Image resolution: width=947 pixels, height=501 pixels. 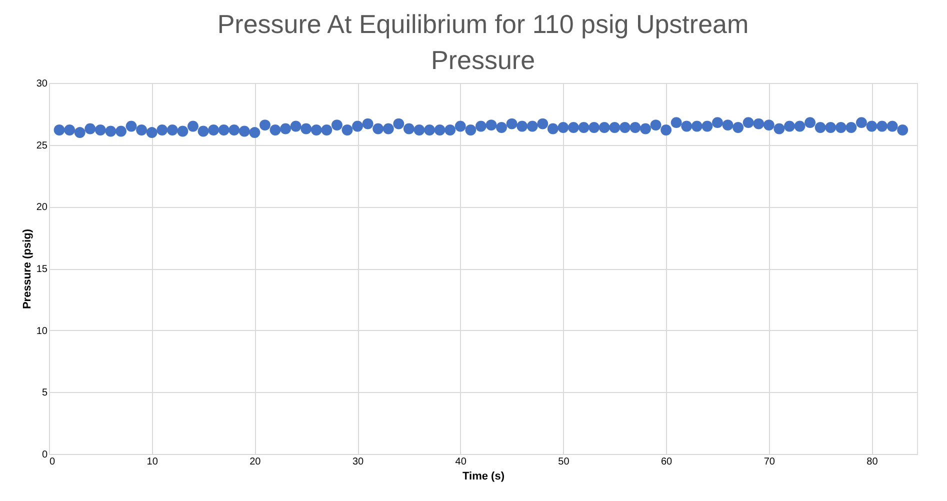 I want to click on x-tick-label: 20, so click(x=256, y=462).